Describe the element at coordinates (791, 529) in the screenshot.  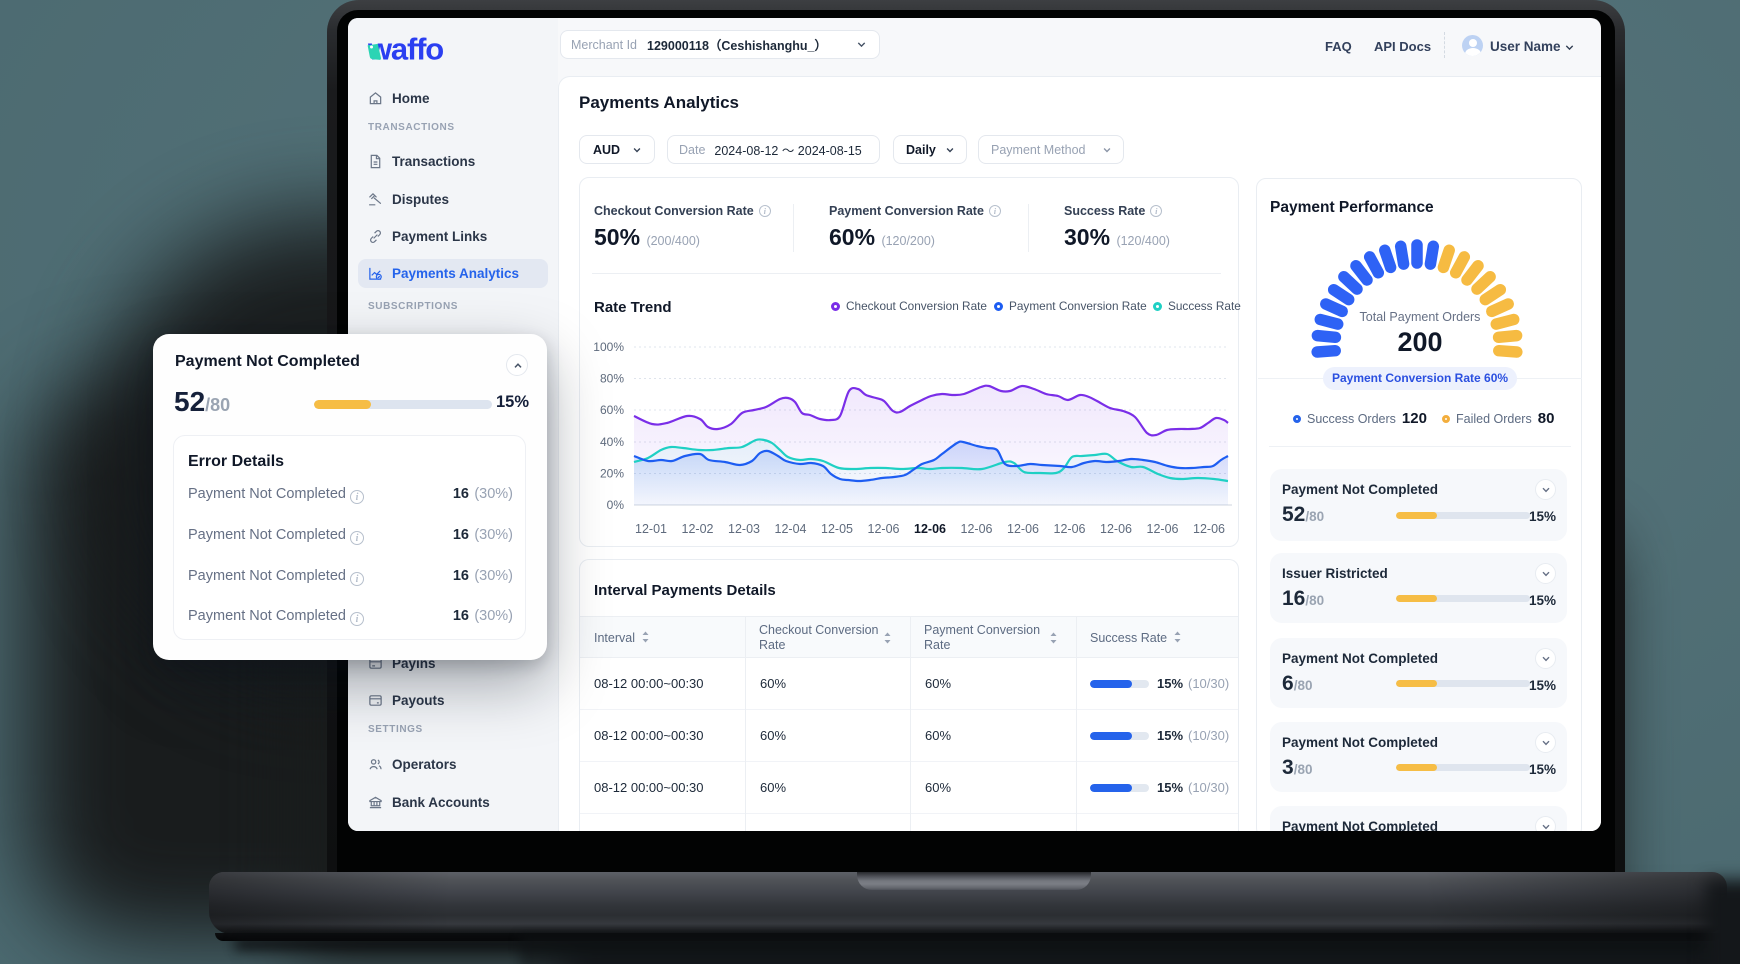
I see `svg-text: 12-04` at that location.